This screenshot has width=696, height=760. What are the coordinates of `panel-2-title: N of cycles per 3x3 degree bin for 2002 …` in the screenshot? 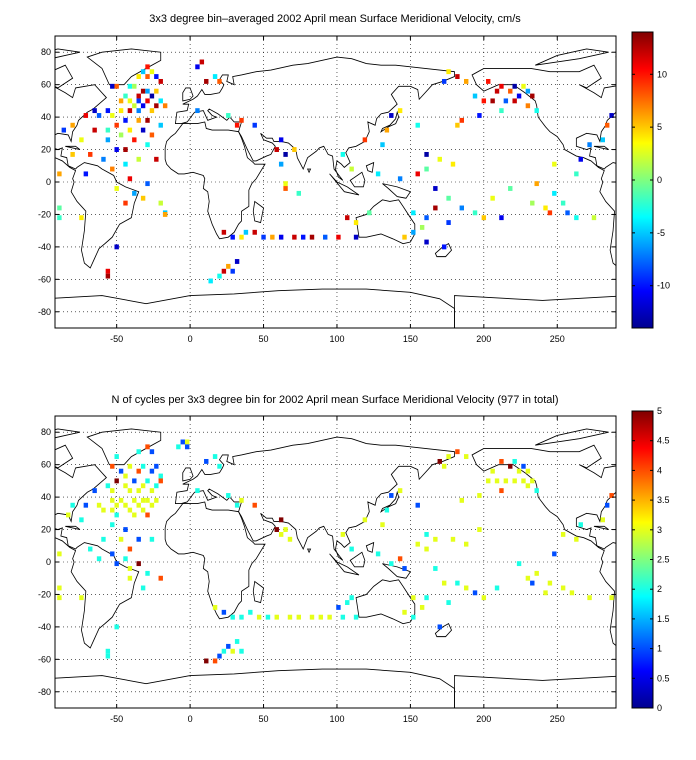 It's located at (335, 400).